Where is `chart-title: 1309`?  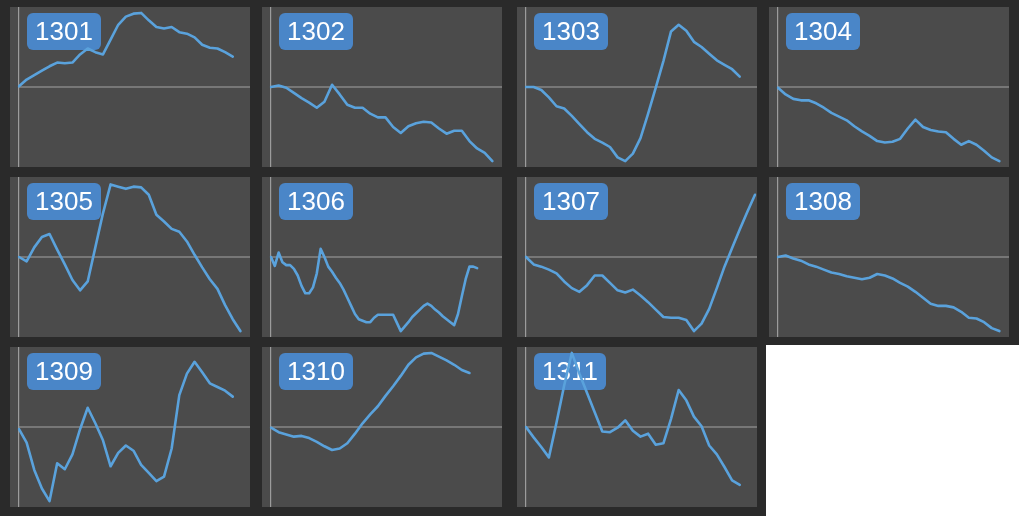
chart-title: 1309 is located at coordinates (64, 371).